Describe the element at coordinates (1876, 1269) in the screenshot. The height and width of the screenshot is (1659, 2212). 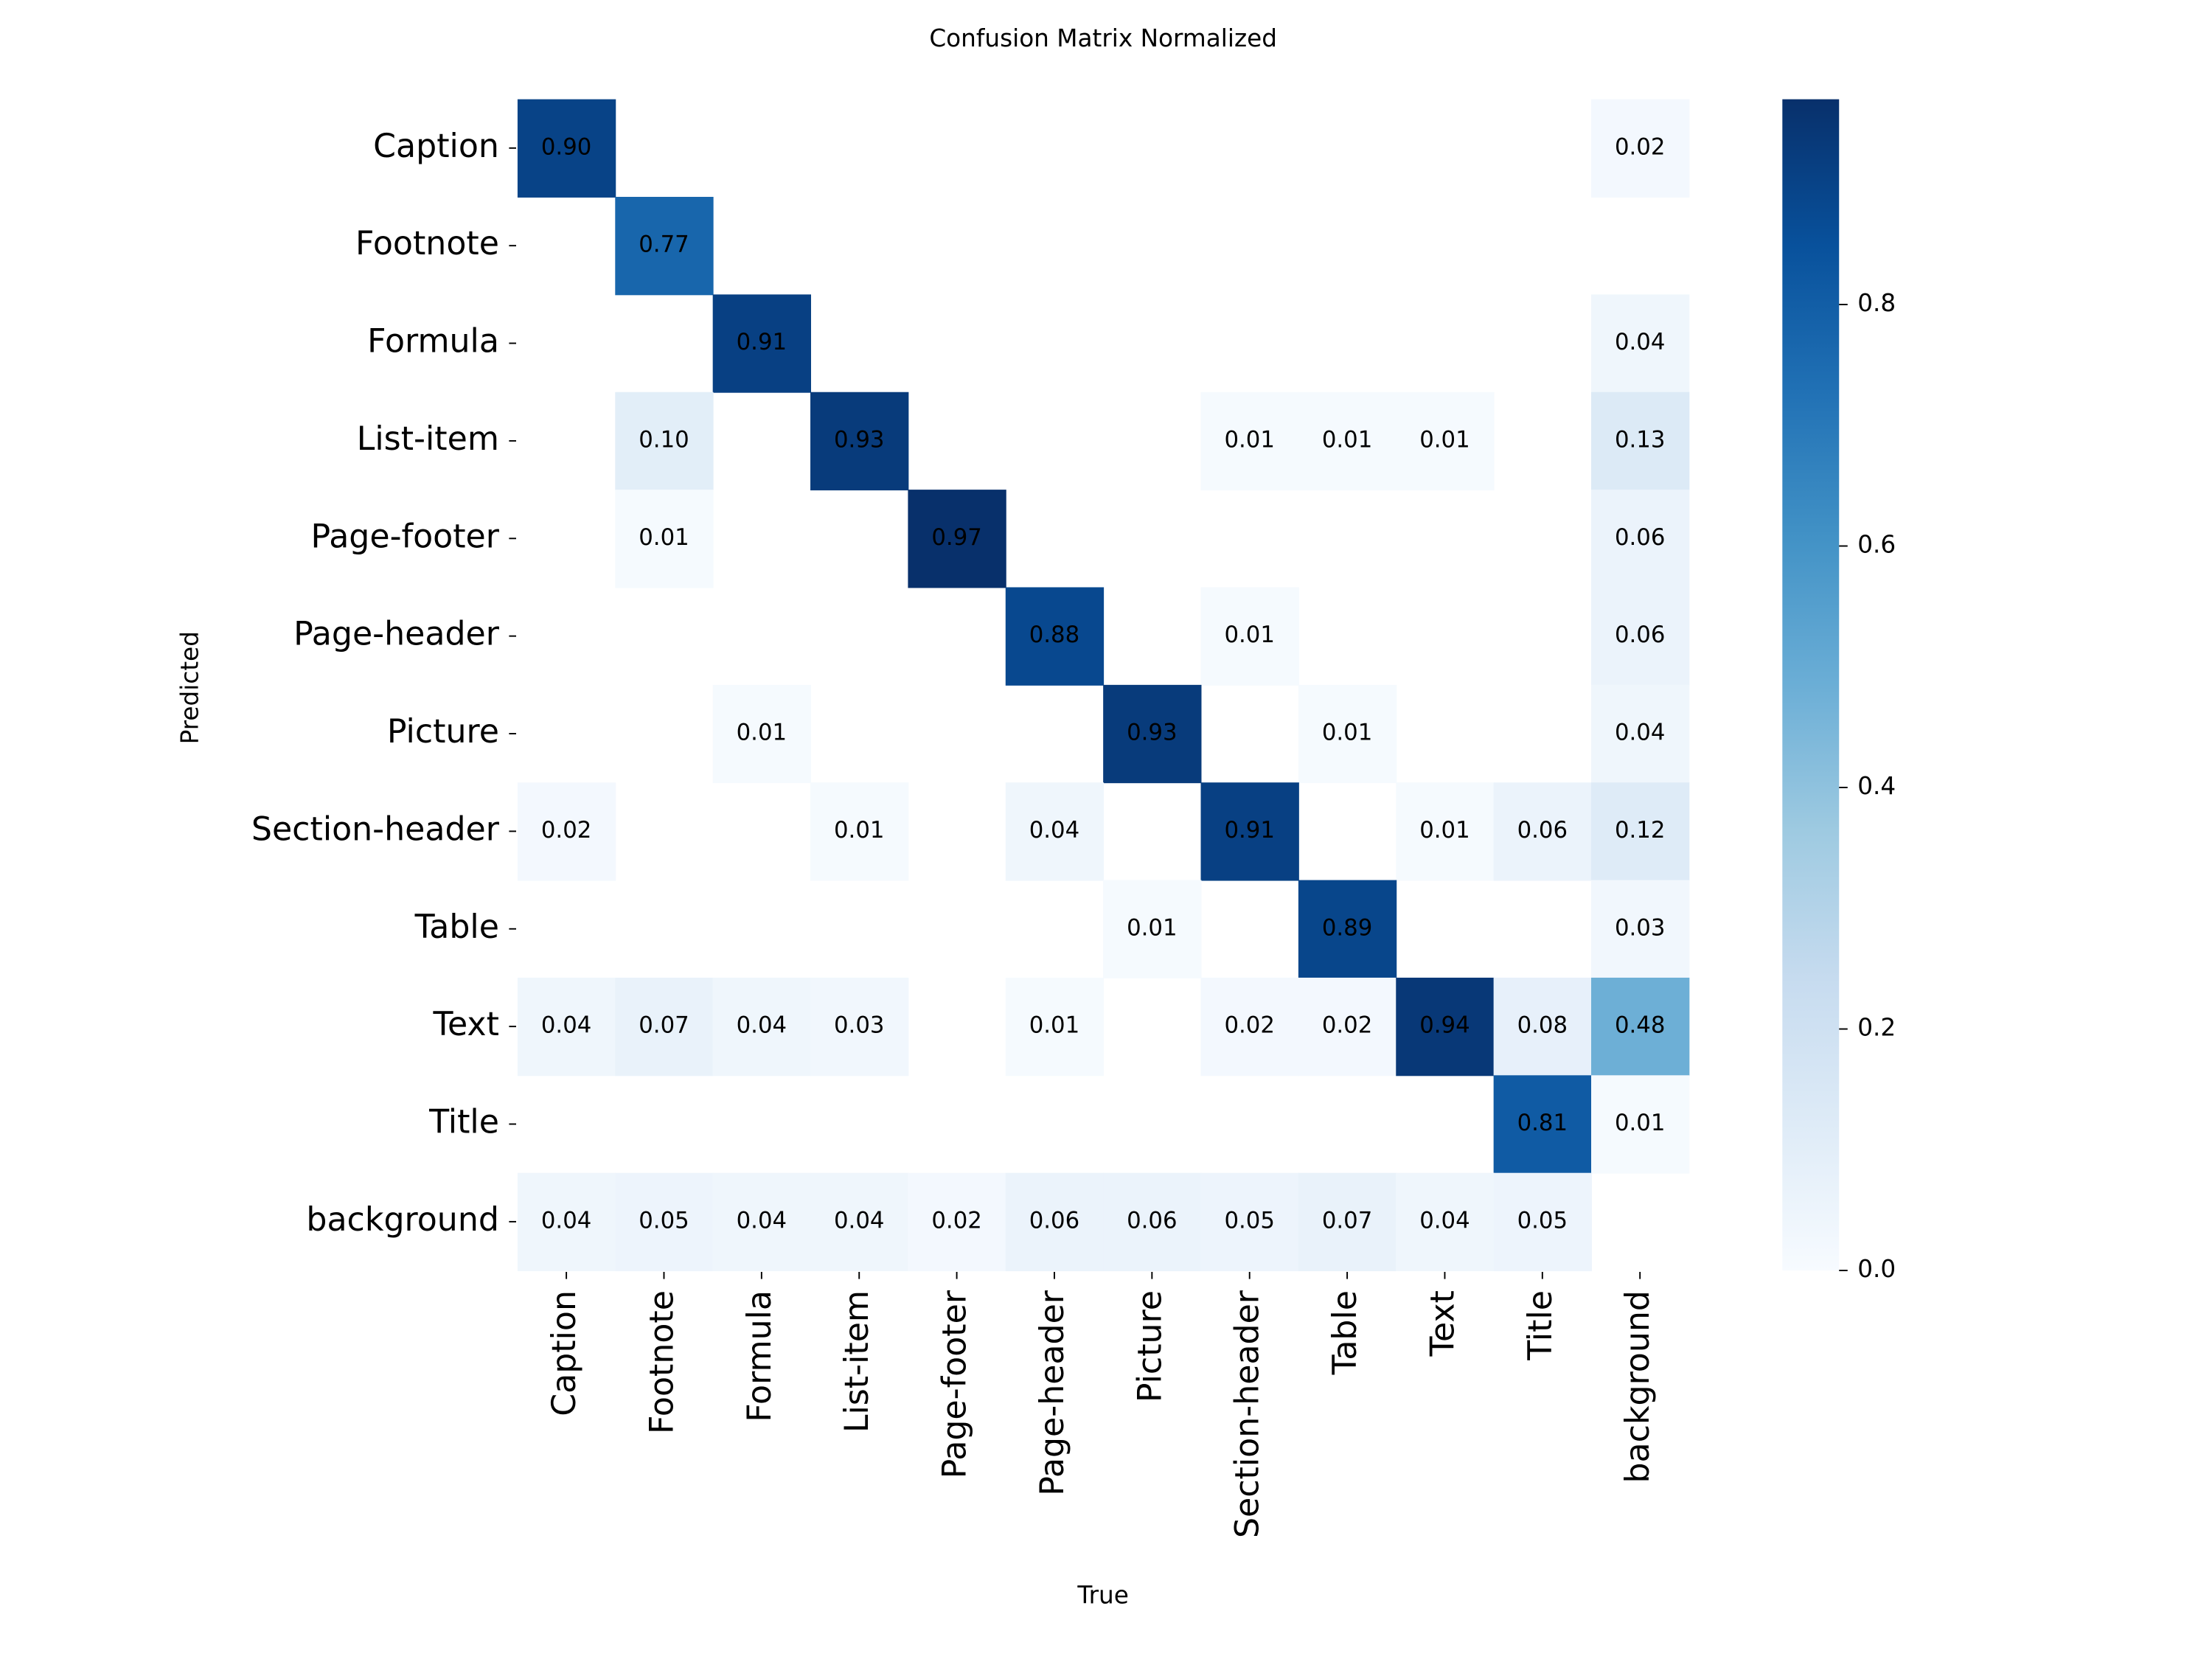
I see `colorbar-tick-label: 0.0` at that location.